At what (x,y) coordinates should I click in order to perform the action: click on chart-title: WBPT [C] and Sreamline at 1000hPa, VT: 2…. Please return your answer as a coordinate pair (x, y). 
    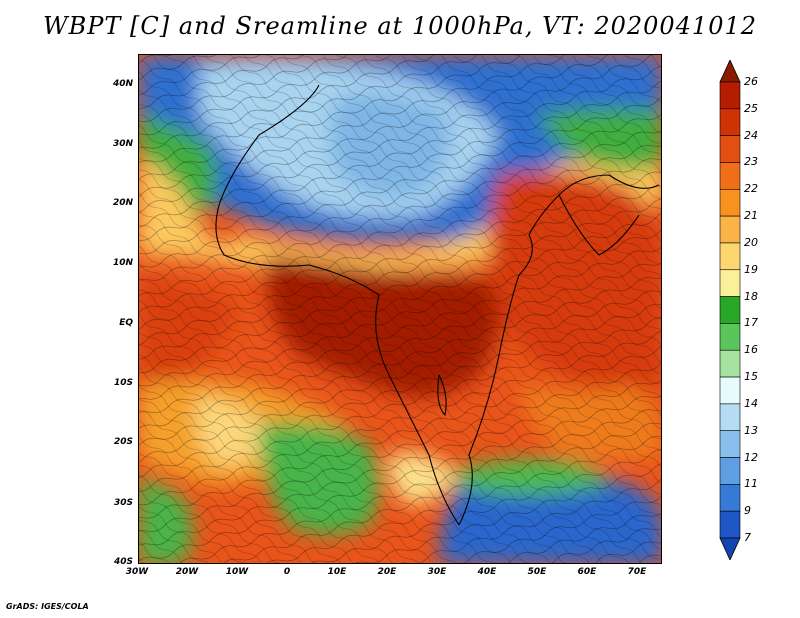
    Looking at the image, I should click on (400, 26).